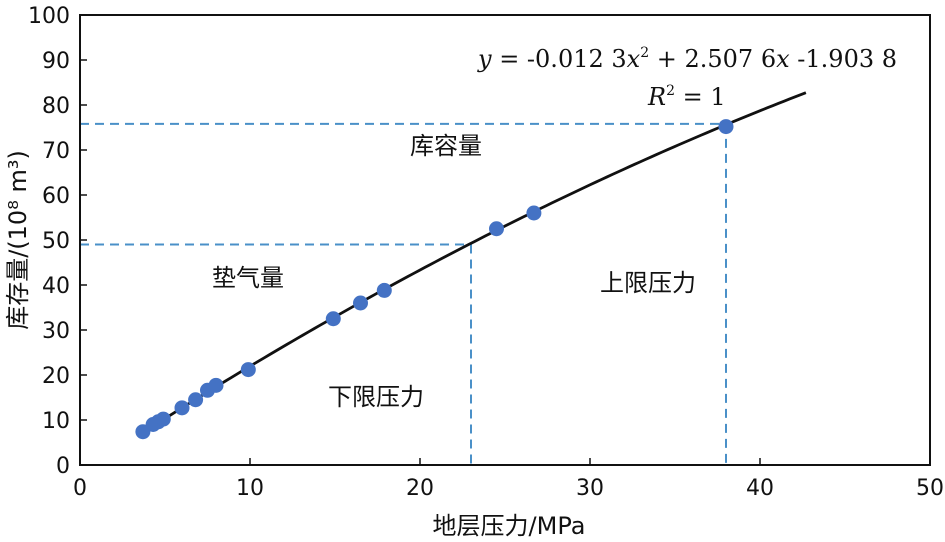  Describe the element at coordinates (18, 240) in the screenshot. I see `y-axis-title: 库存量/(10⁸ m³)` at that location.